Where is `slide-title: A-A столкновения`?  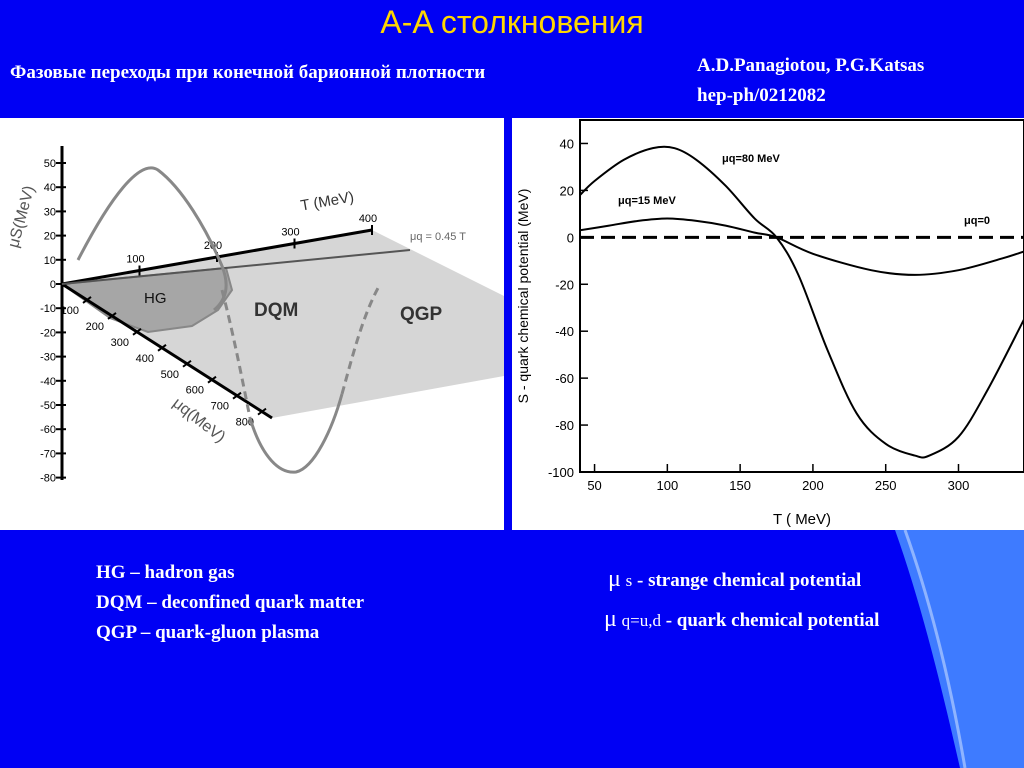
slide-title: A-A столкновения is located at coordinates (512, 22).